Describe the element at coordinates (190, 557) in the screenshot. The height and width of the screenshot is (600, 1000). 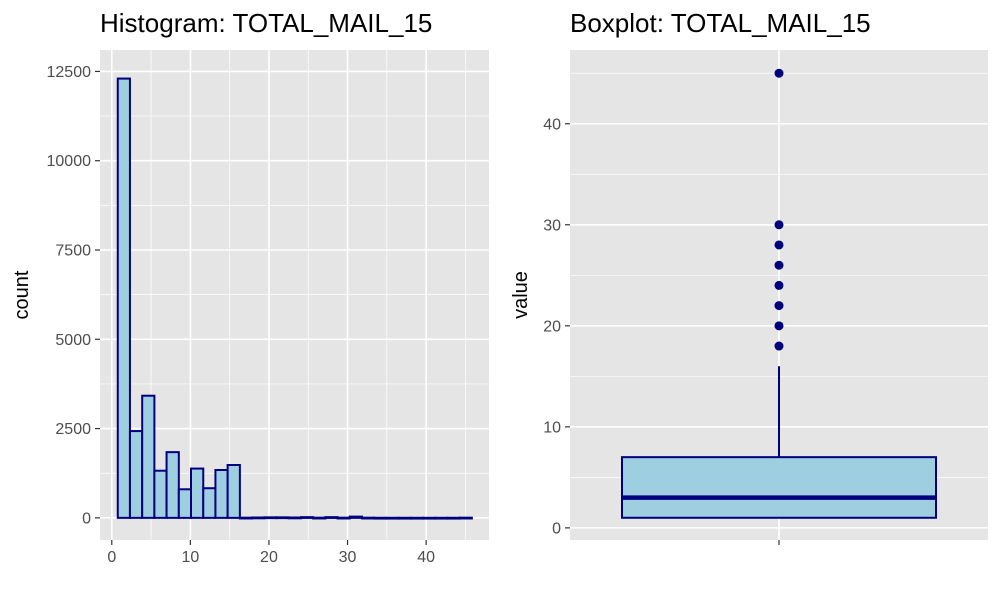
I see `x-tick-label: 10` at that location.